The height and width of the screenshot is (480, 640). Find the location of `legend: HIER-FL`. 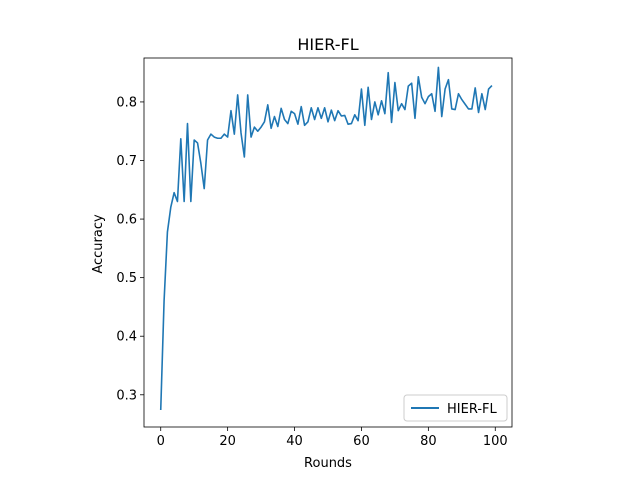

legend: HIER-FL is located at coordinates (455, 408).